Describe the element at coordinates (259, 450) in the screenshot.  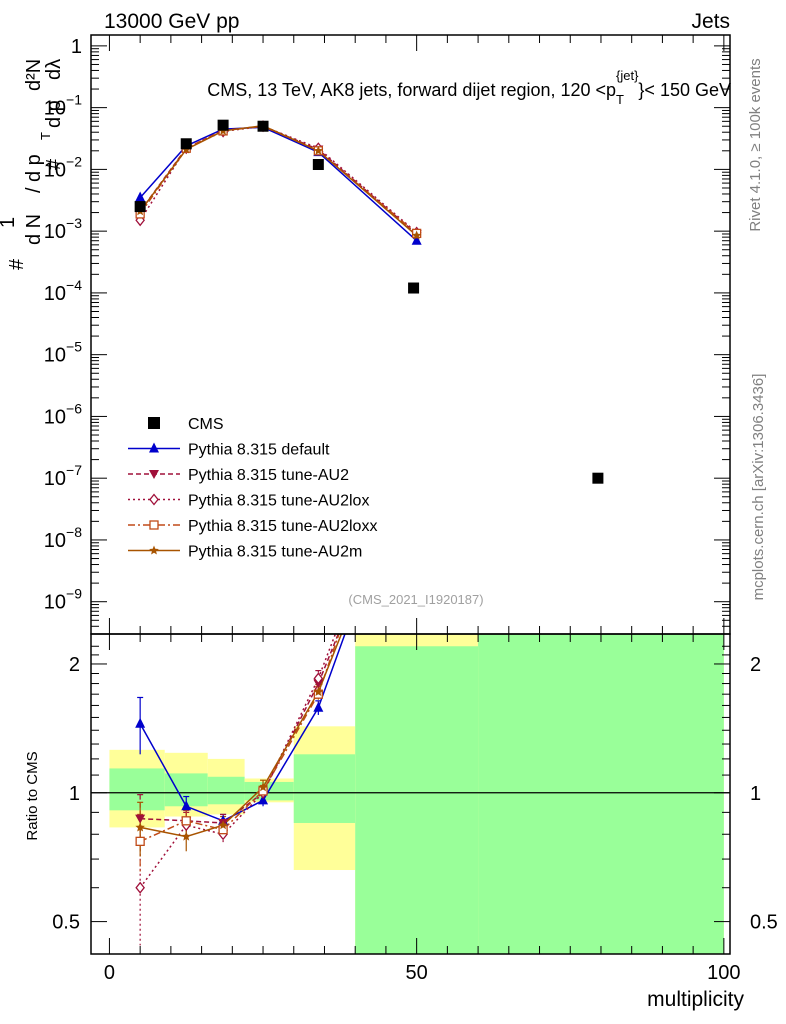
I see `legend-label: Pythia 8.315 default` at that location.